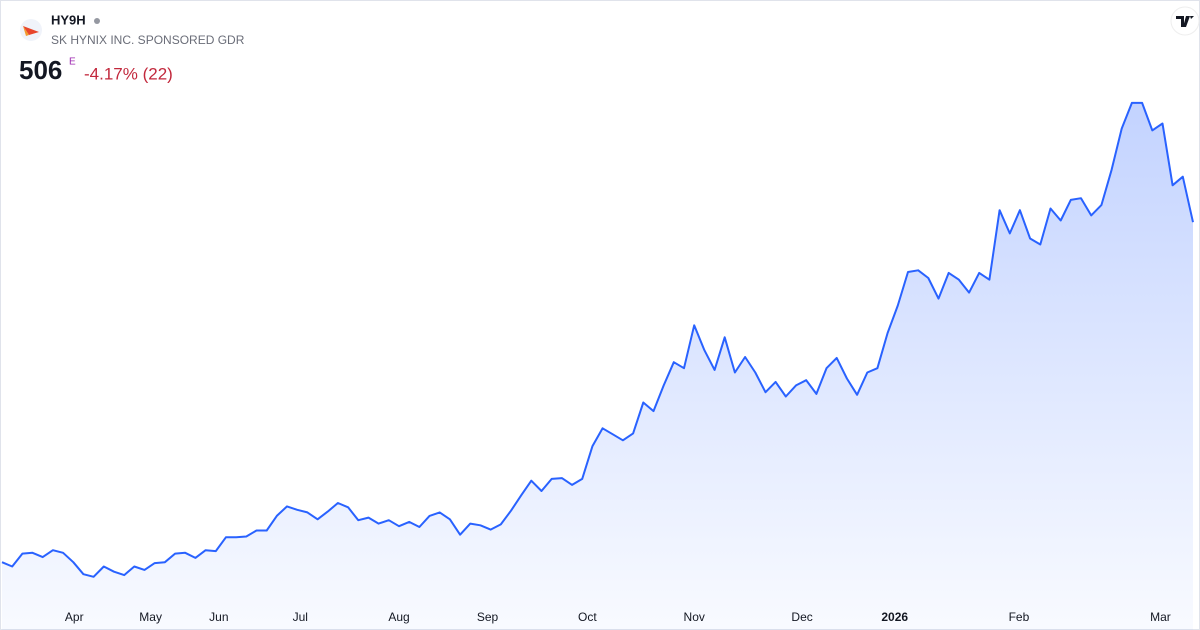  Describe the element at coordinates (894, 617) in the screenshot. I see `x-tick-label: 2026` at that location.